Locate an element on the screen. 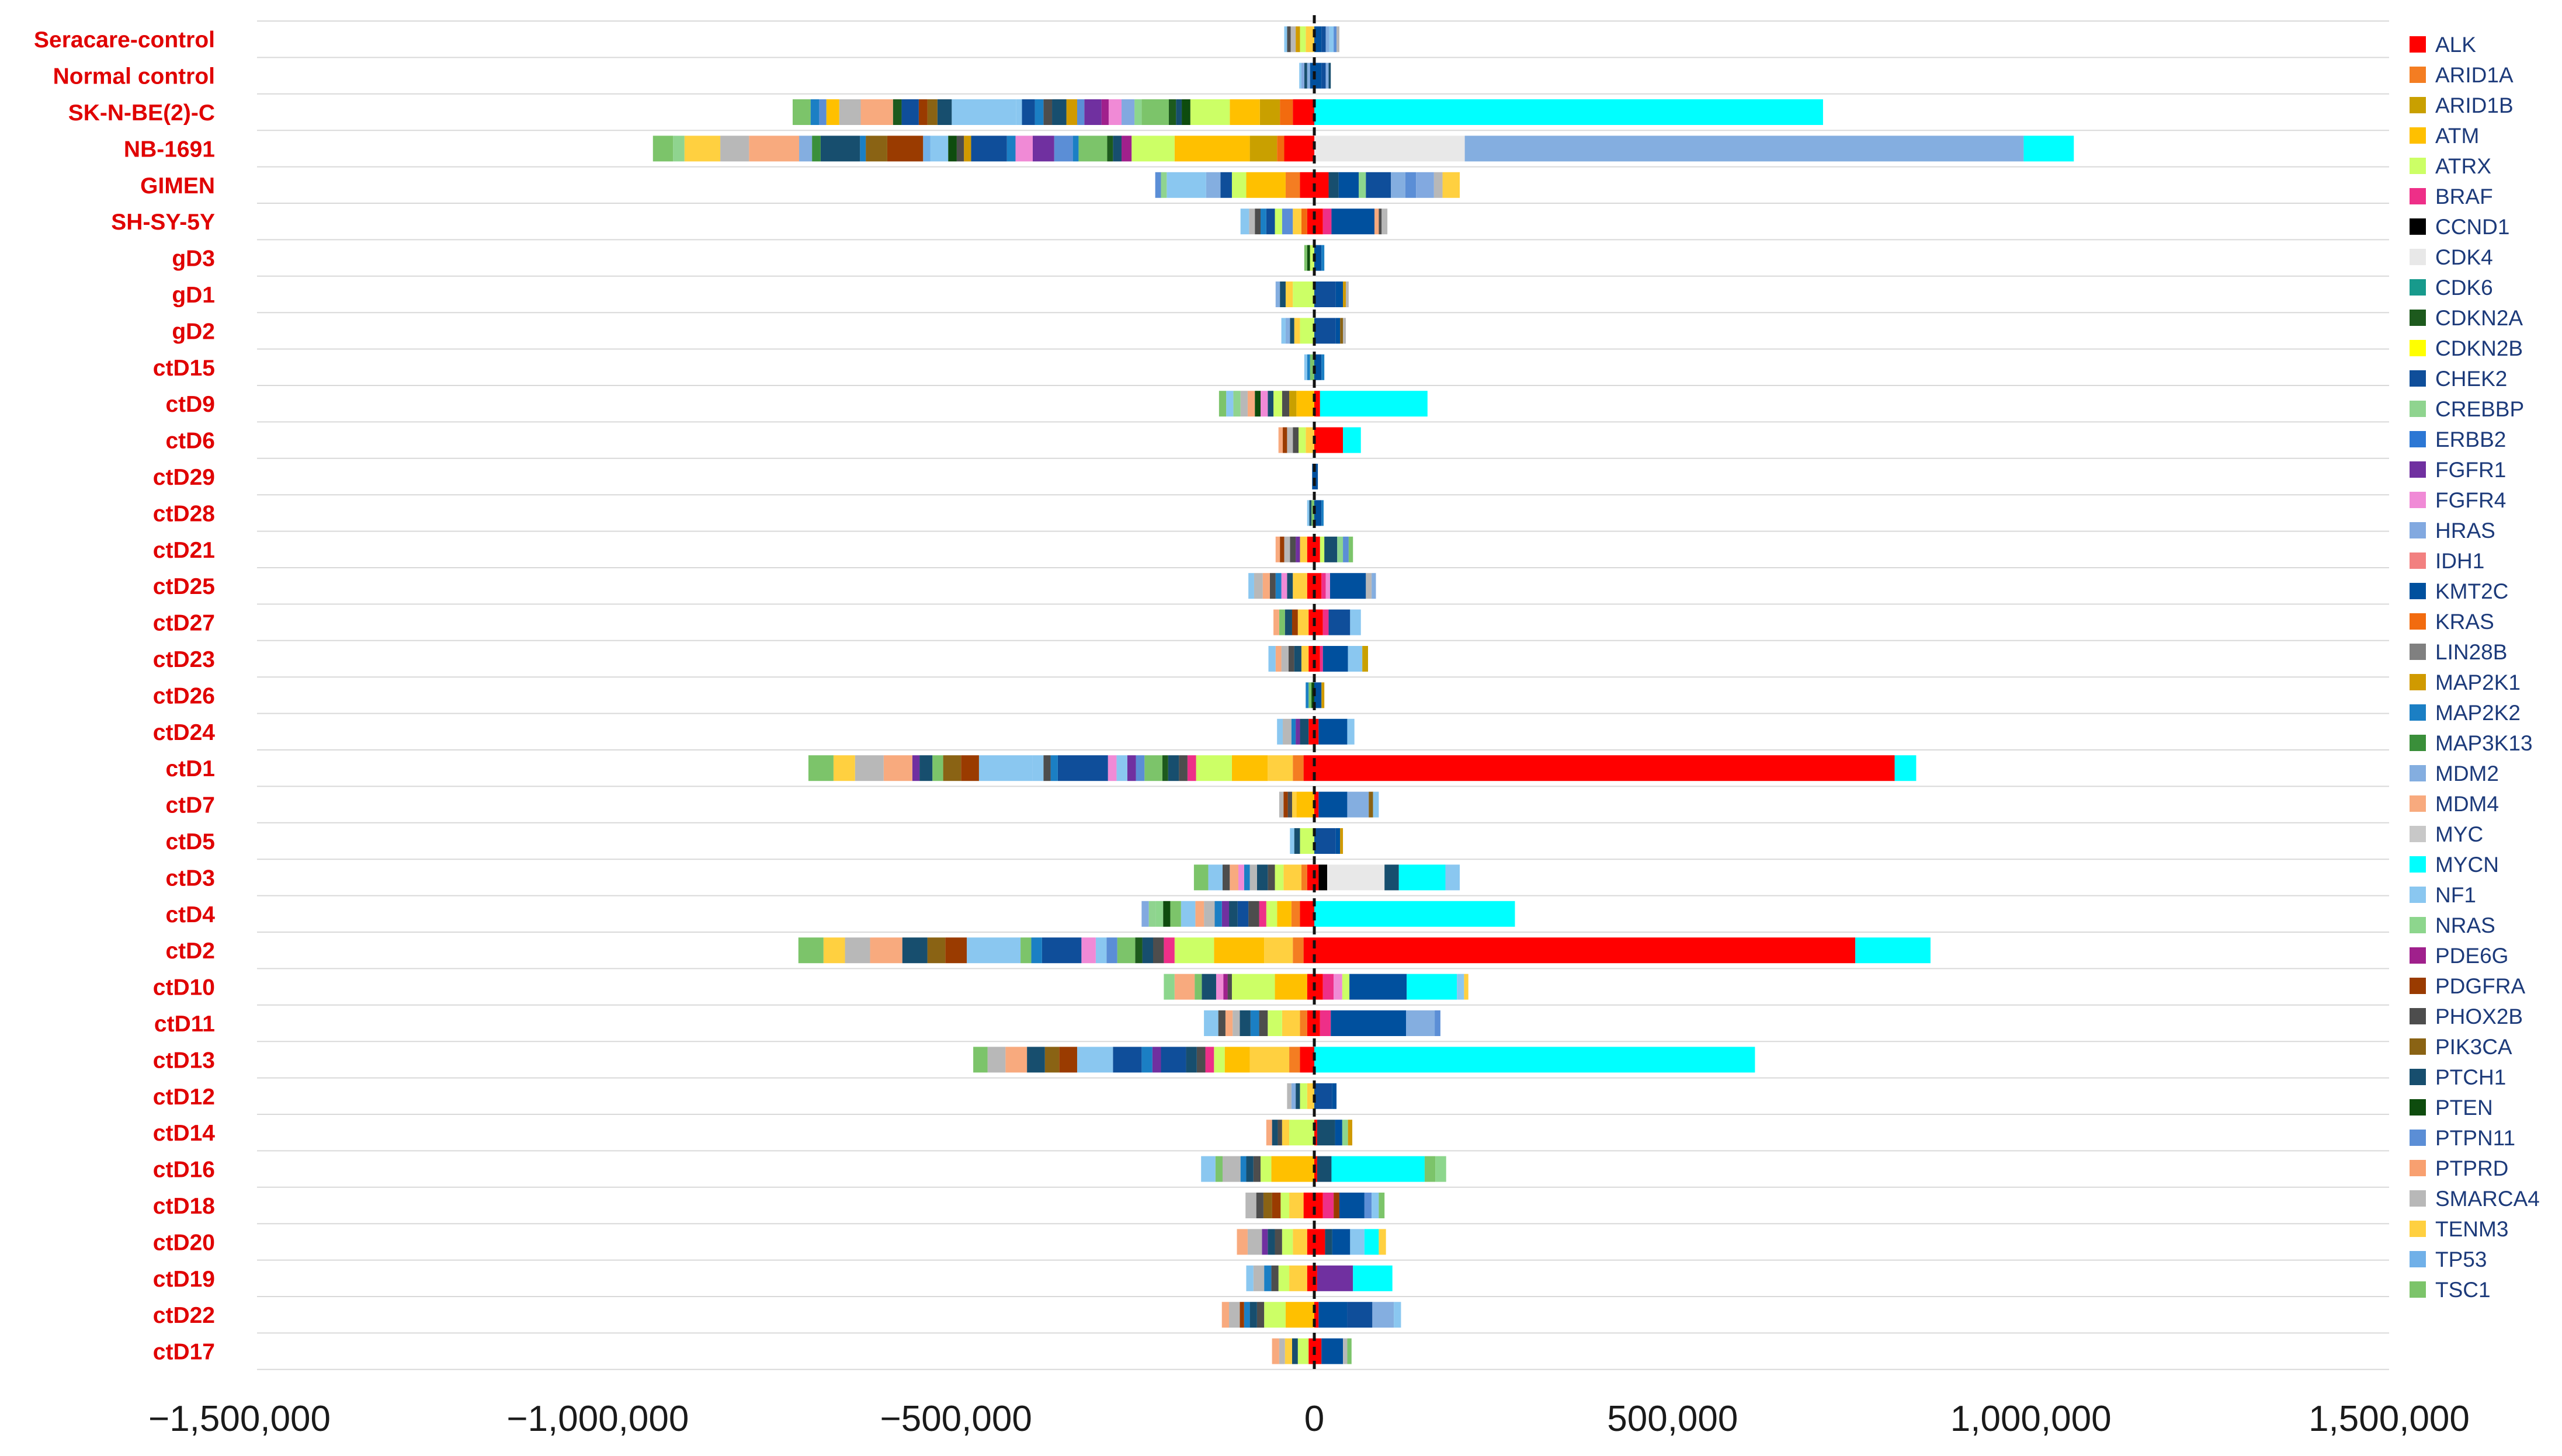 This screenshot has height=1456, width=2562. legend-label: PTCH1 is located at coordinates (2470, 1077).